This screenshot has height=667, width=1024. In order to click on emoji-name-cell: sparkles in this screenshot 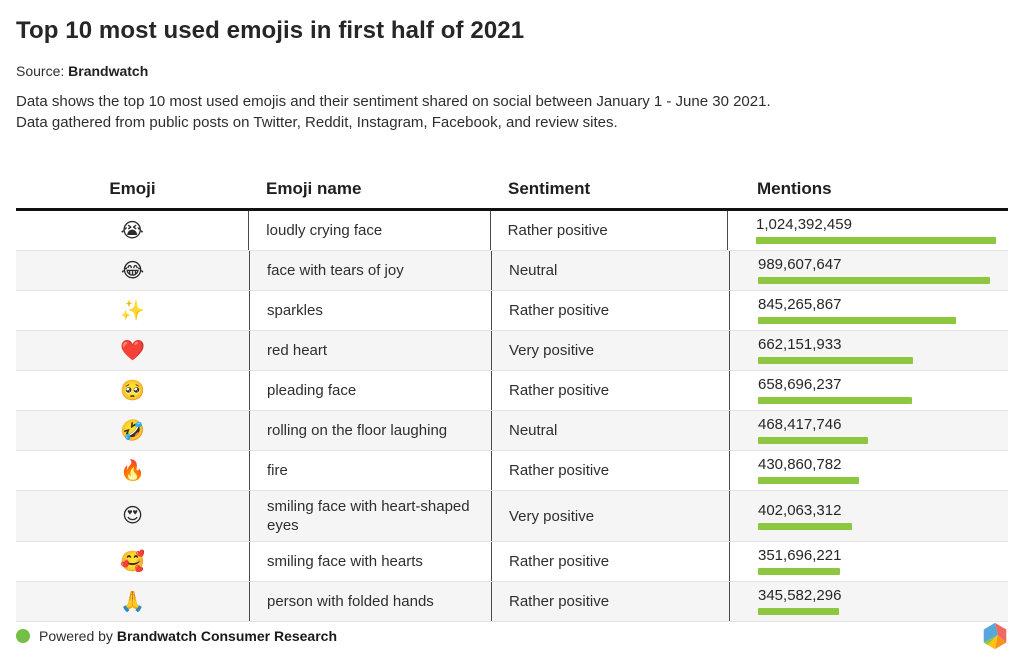, I will do `click(370, 310)`.